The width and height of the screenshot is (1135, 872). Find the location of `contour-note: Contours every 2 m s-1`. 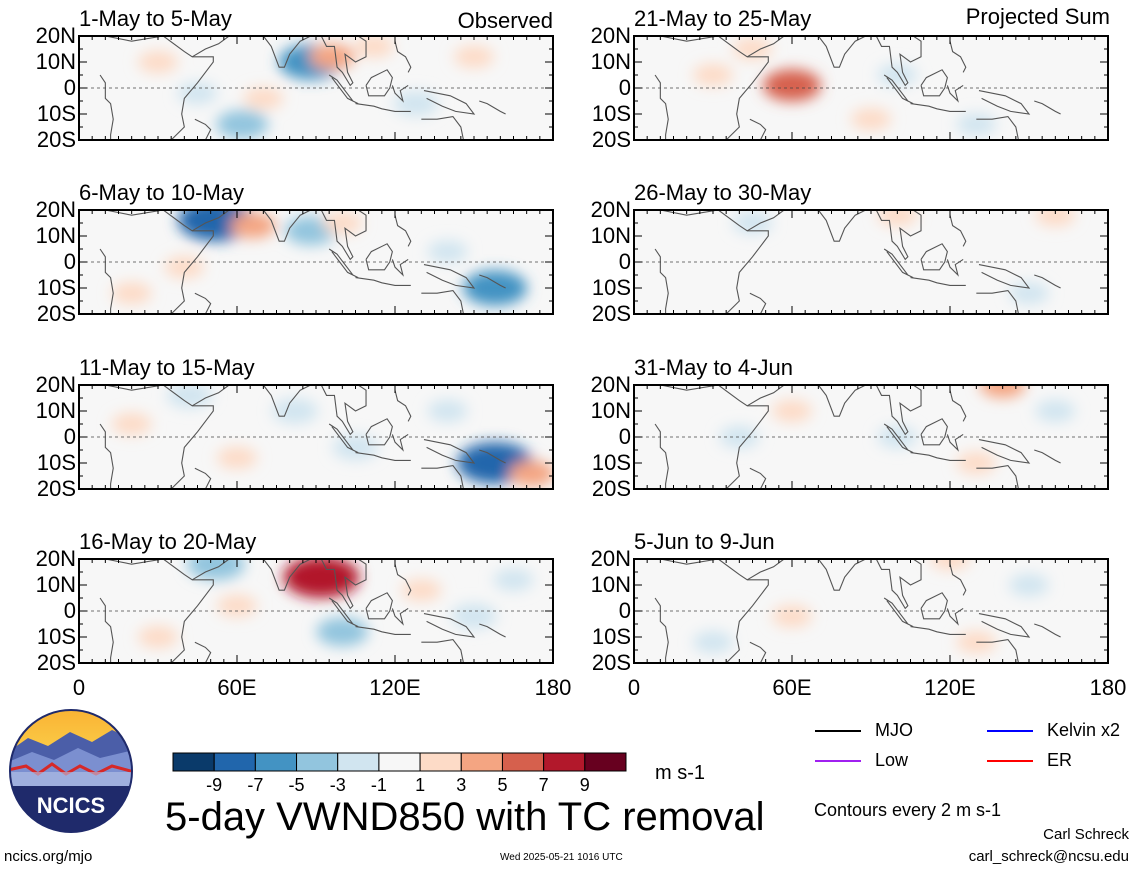

contour-note: Contours every 2 m s-1 is located at coordinates (908, 810).